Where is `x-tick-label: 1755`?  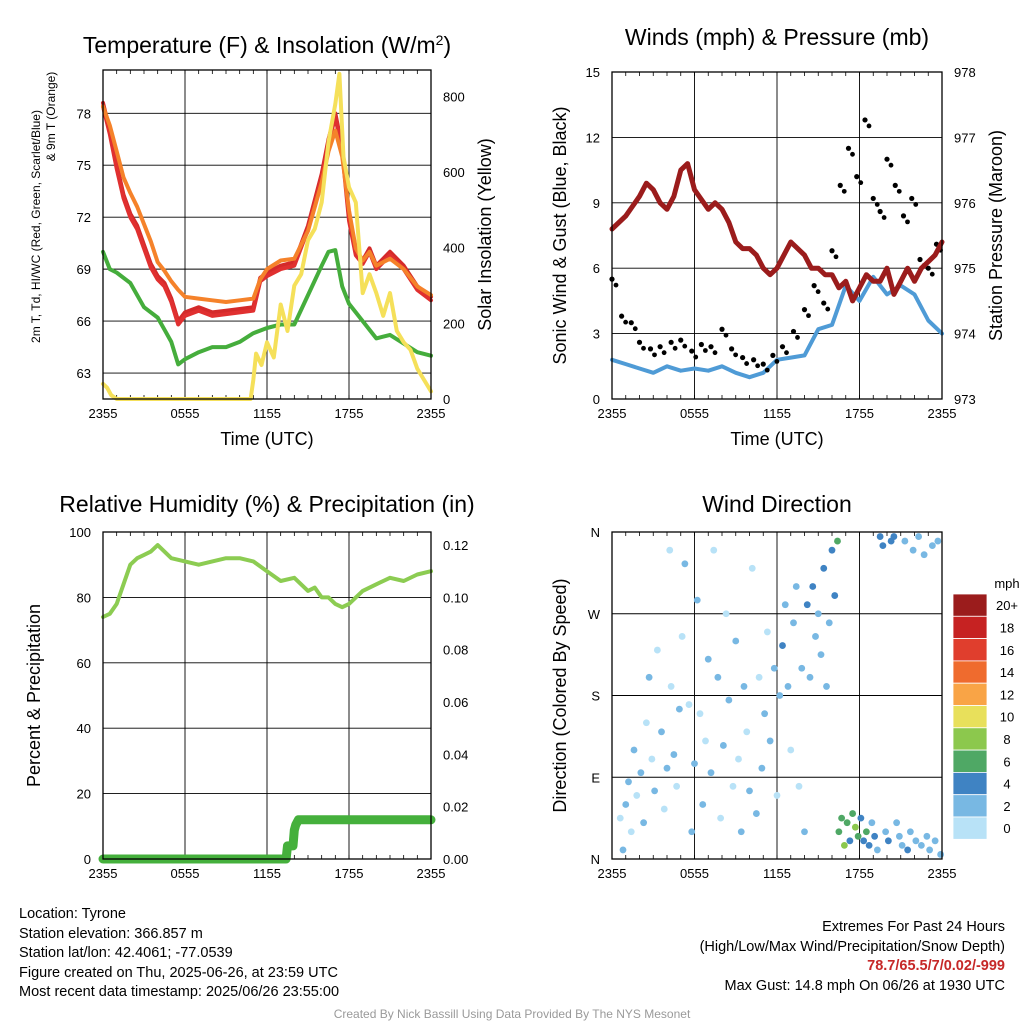
x-tick-label: 1755 is located at coordinates (349, 873).